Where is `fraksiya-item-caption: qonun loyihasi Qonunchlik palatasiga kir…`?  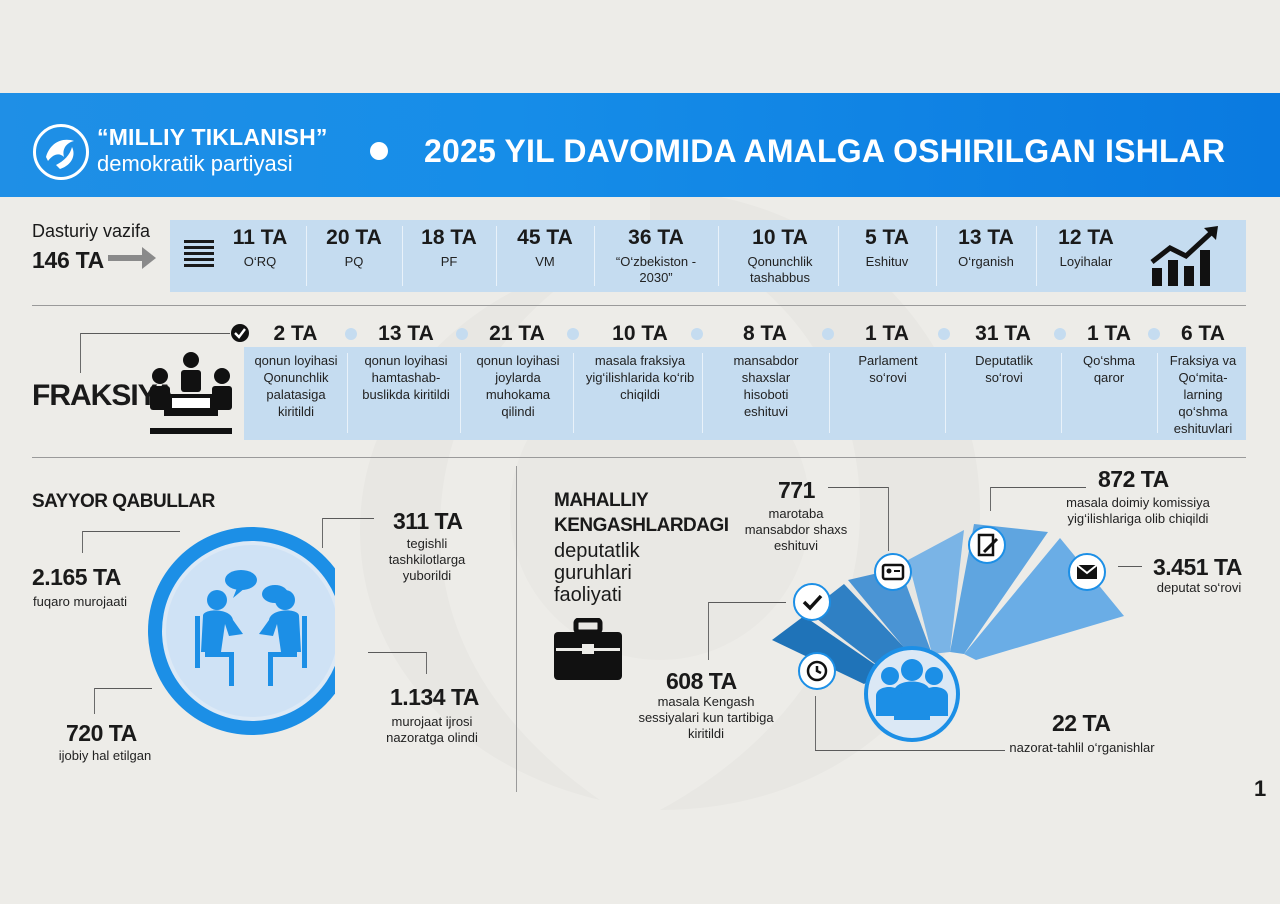
fraksiya-item-caption: qonun loyihasi Qonunchlik palatasiga kir… is located at coordinates (296, 386).